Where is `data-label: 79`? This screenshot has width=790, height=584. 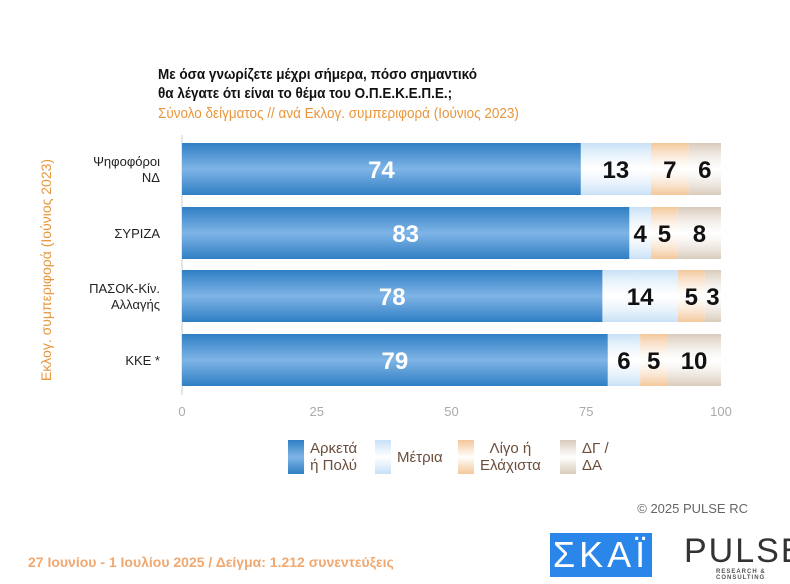
data-label: 79 is located at coordinates (395, 361).